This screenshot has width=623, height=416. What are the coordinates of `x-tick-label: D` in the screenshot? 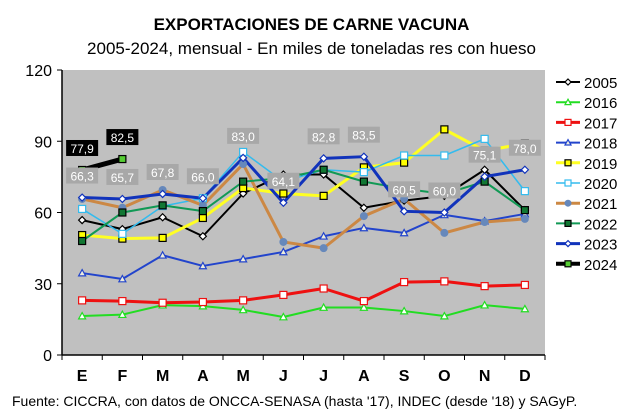 It's located at (525, 376).